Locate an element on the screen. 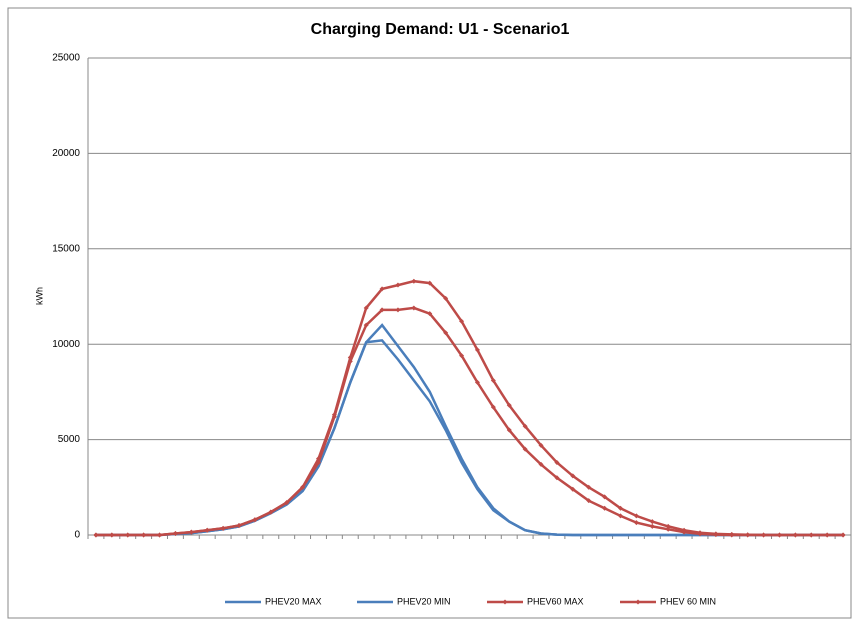 This screenshot has height=626, width=854. y-tick-label: 15000 is located at coordinates (66, 248).